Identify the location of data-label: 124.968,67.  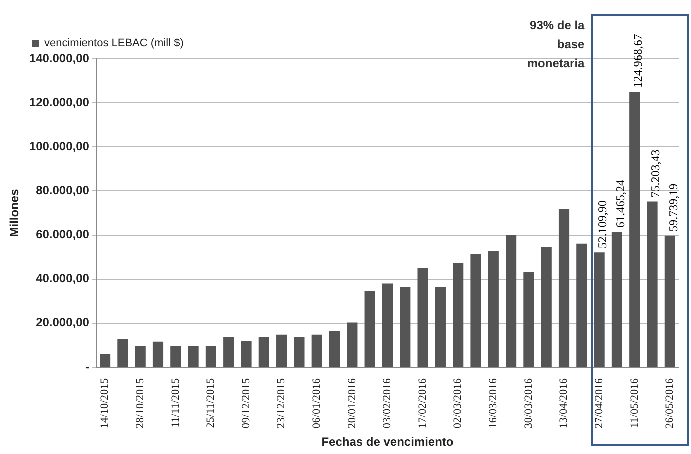
(638, 61).